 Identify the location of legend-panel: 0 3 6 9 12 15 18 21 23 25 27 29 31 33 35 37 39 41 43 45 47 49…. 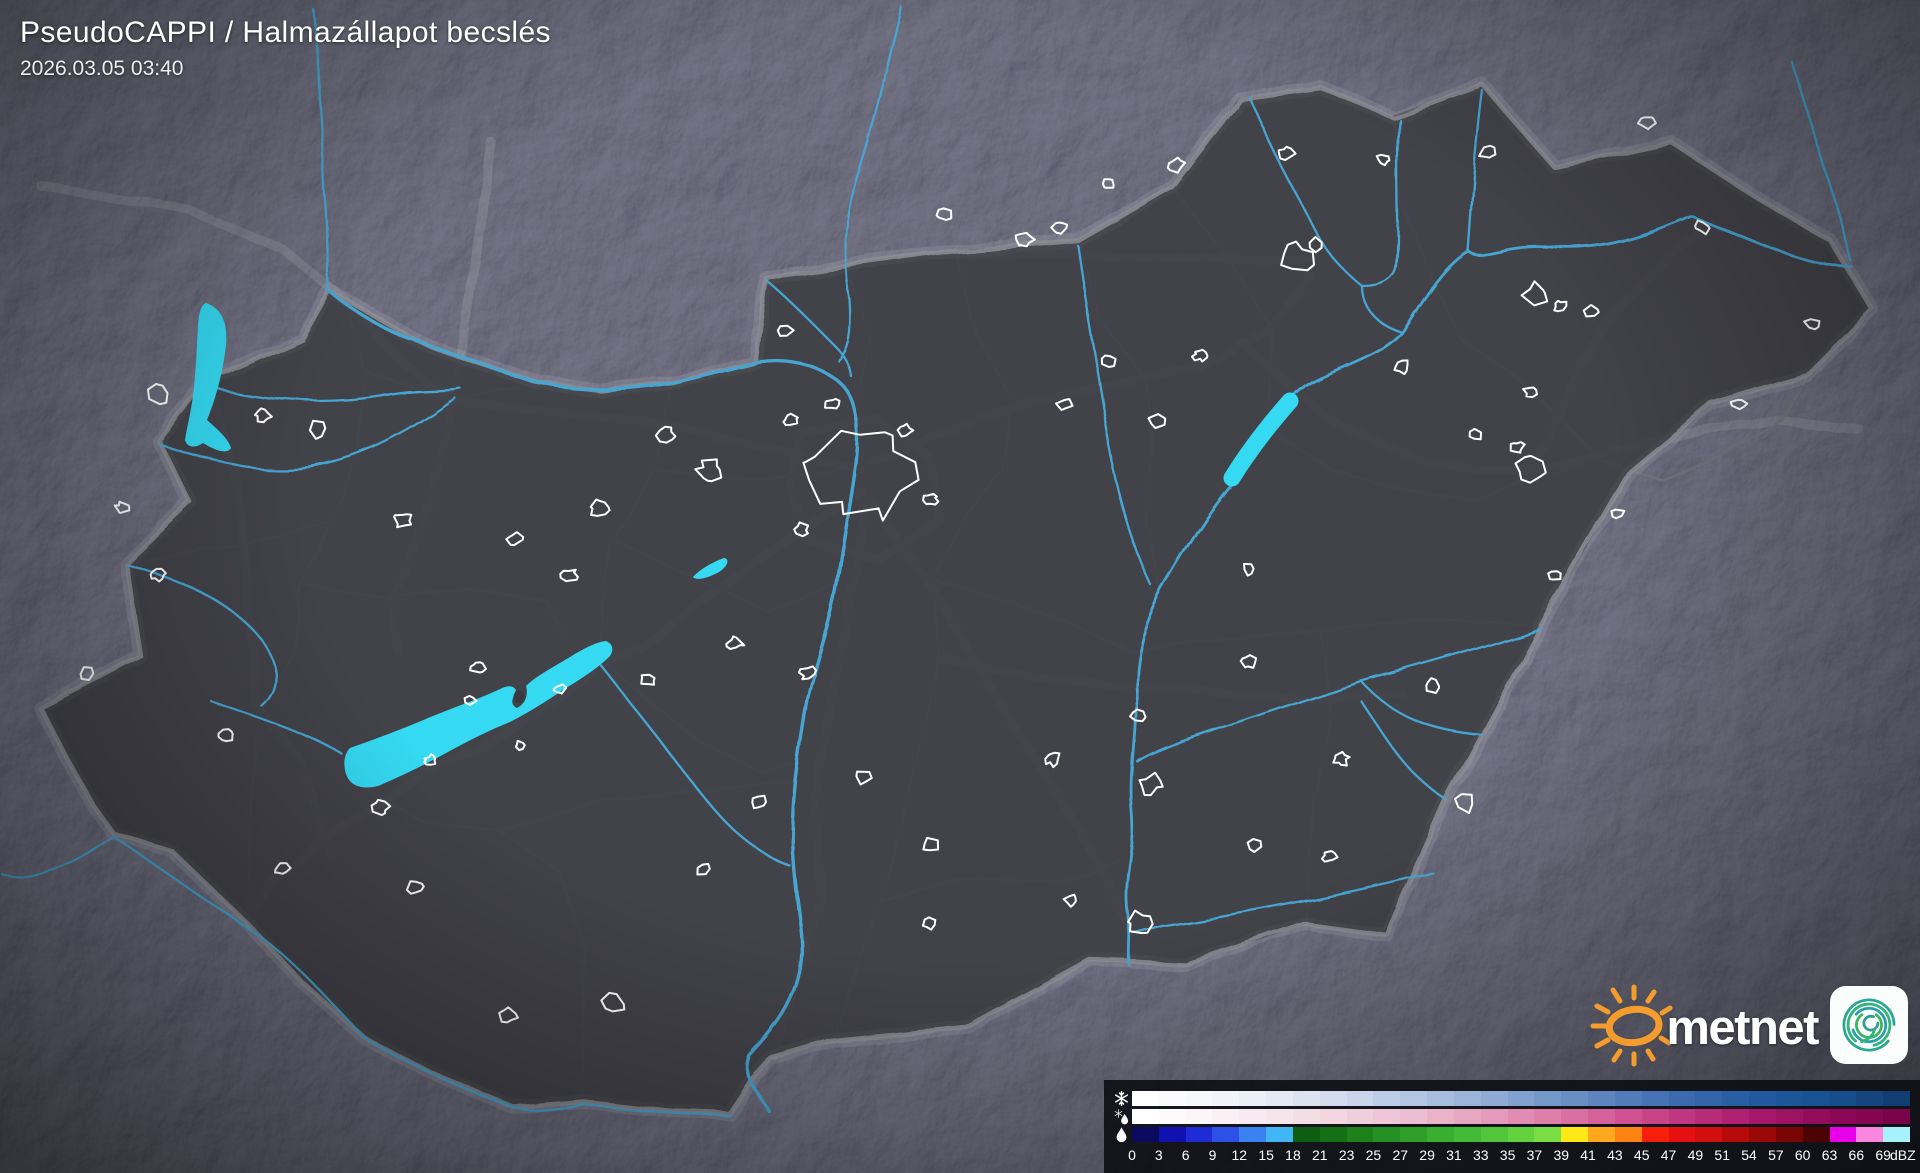
(1512, 1126).